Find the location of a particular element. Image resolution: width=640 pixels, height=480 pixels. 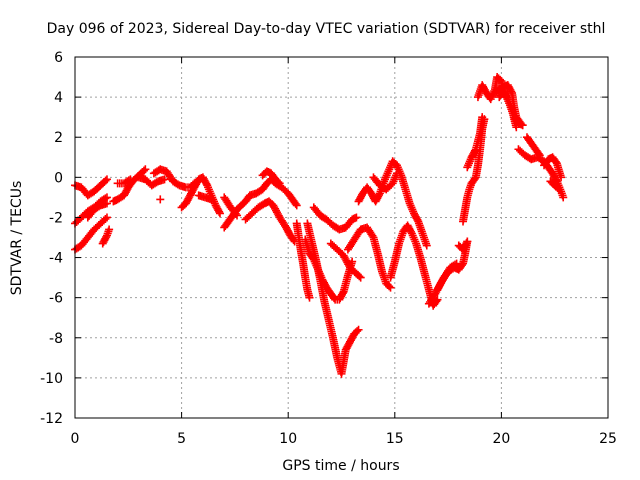

y-axis-label: SDTVAR / TECUs is located at coordinates (17, 238).